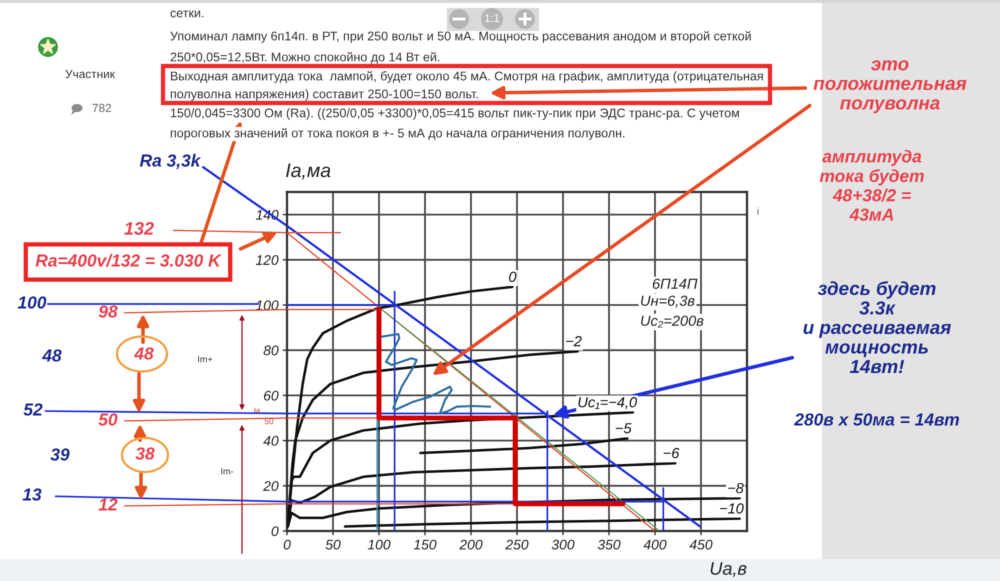 This screenshot has width=1000, height=581. What do you see at coordinates (271, 395) in the screenshot?
I see `y-tick-label: 60` at bounding box center [271, 395].